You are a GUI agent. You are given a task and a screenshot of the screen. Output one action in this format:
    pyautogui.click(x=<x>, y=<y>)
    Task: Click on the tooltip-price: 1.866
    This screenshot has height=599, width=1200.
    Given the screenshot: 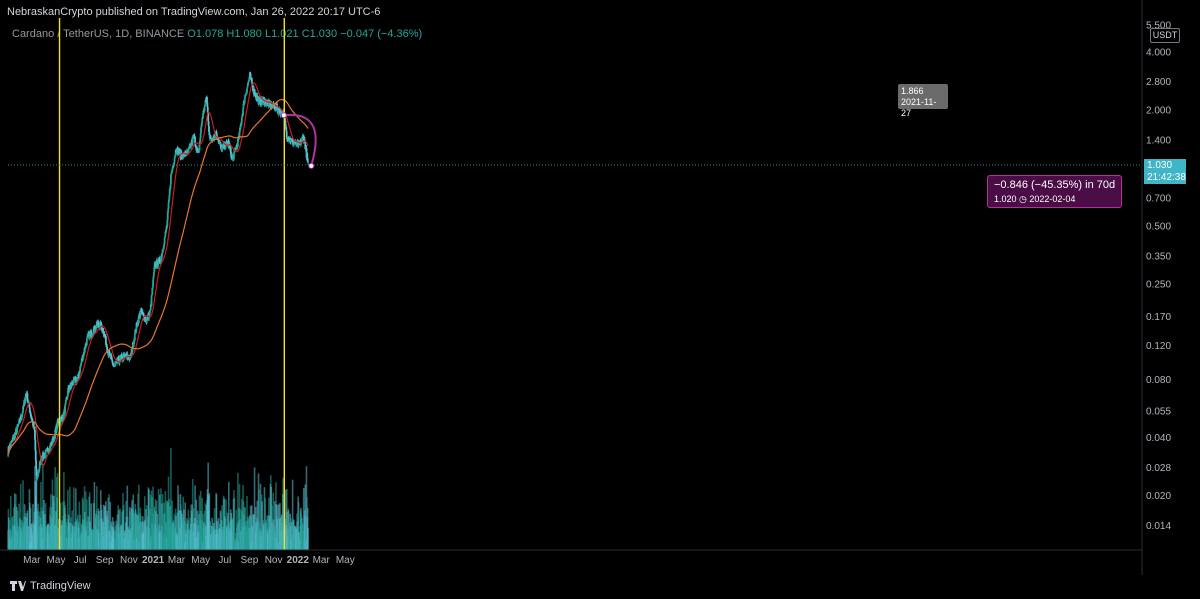 What is the action you would take?
    pyautogui.click(x=912, y=91)
    